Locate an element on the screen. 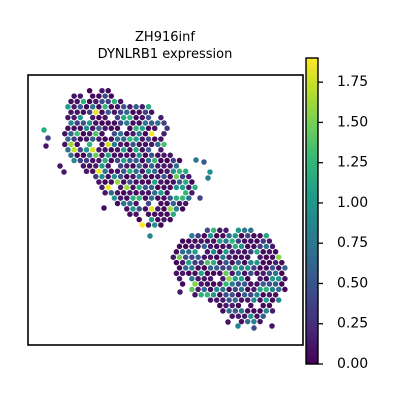 The width and height of the screenshot is (400, 400). colorbar-tick-label: 1.75 is located at coordinates (352, 82).